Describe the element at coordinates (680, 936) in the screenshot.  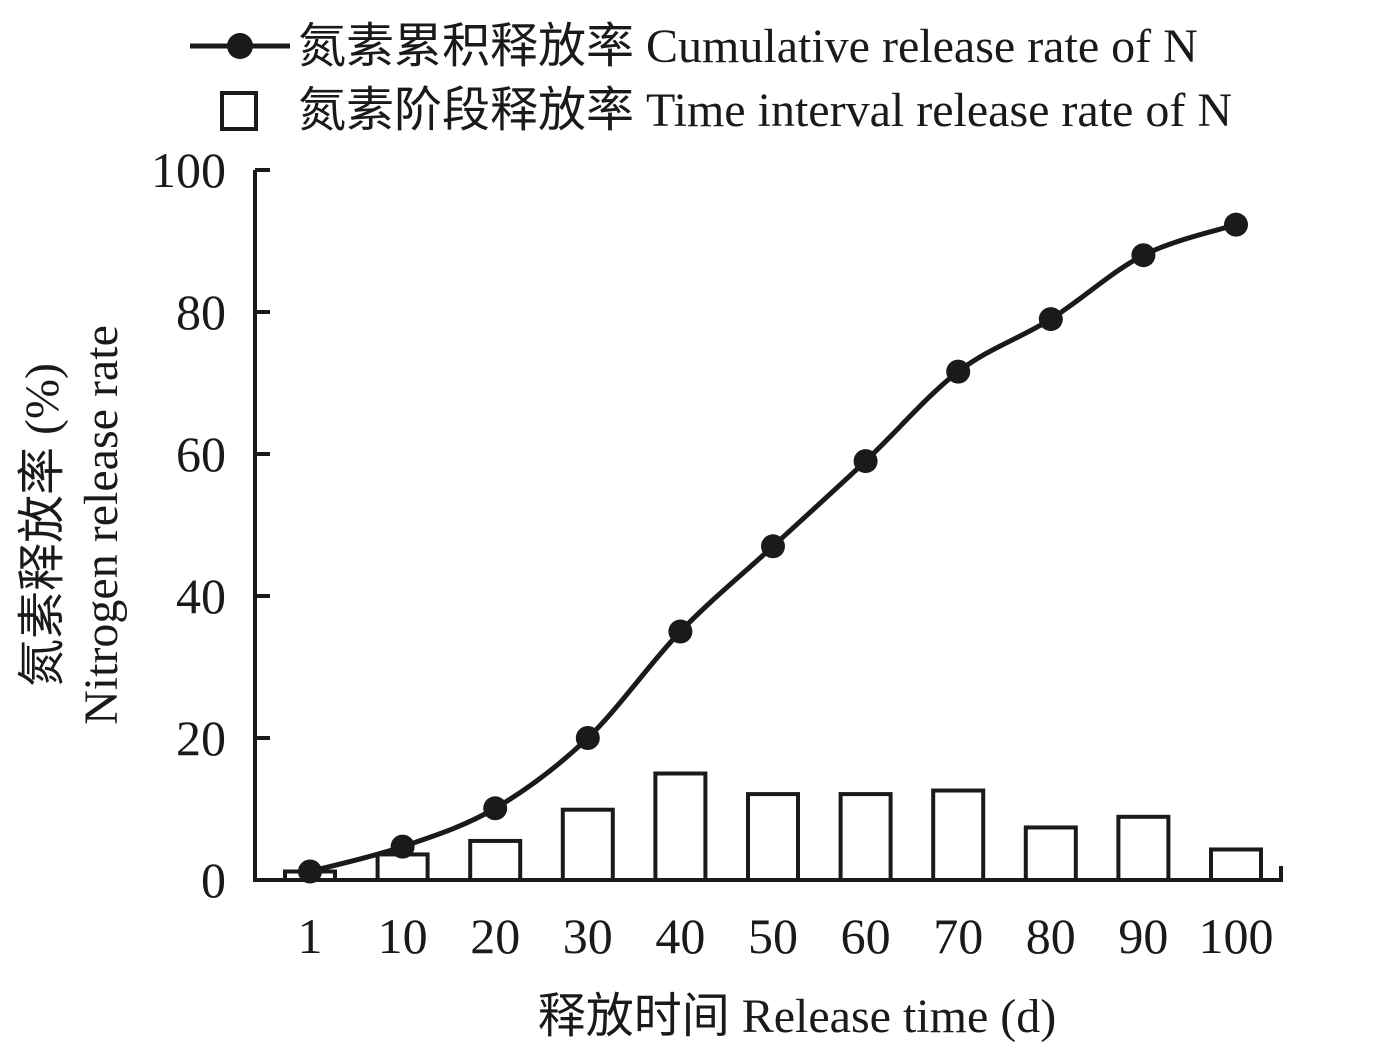
I see `x-tick-label: 40` at that location.